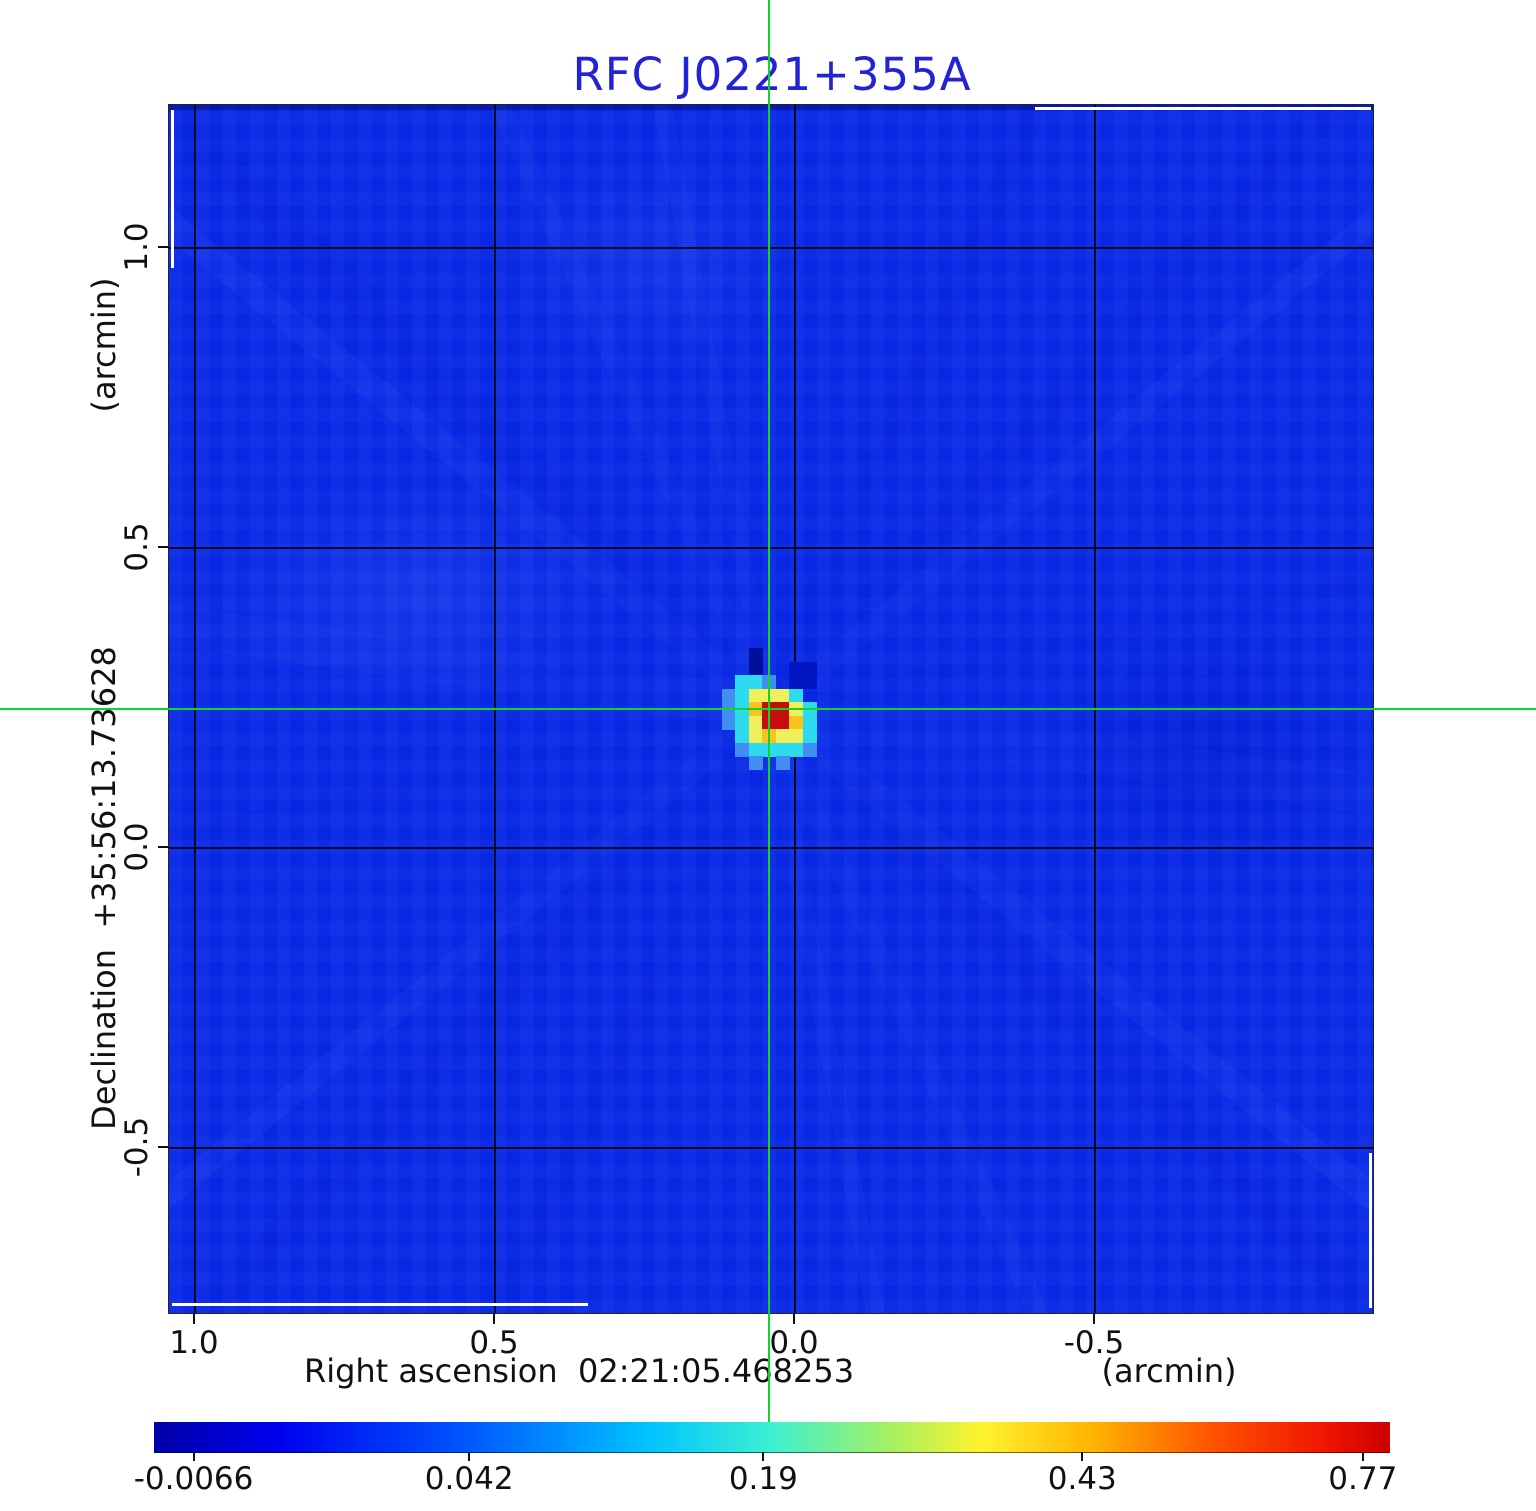  Describe the element at coordinates (137, 847) in the screenshot. I see `y-axis-tick-label: 0.0` at that location.